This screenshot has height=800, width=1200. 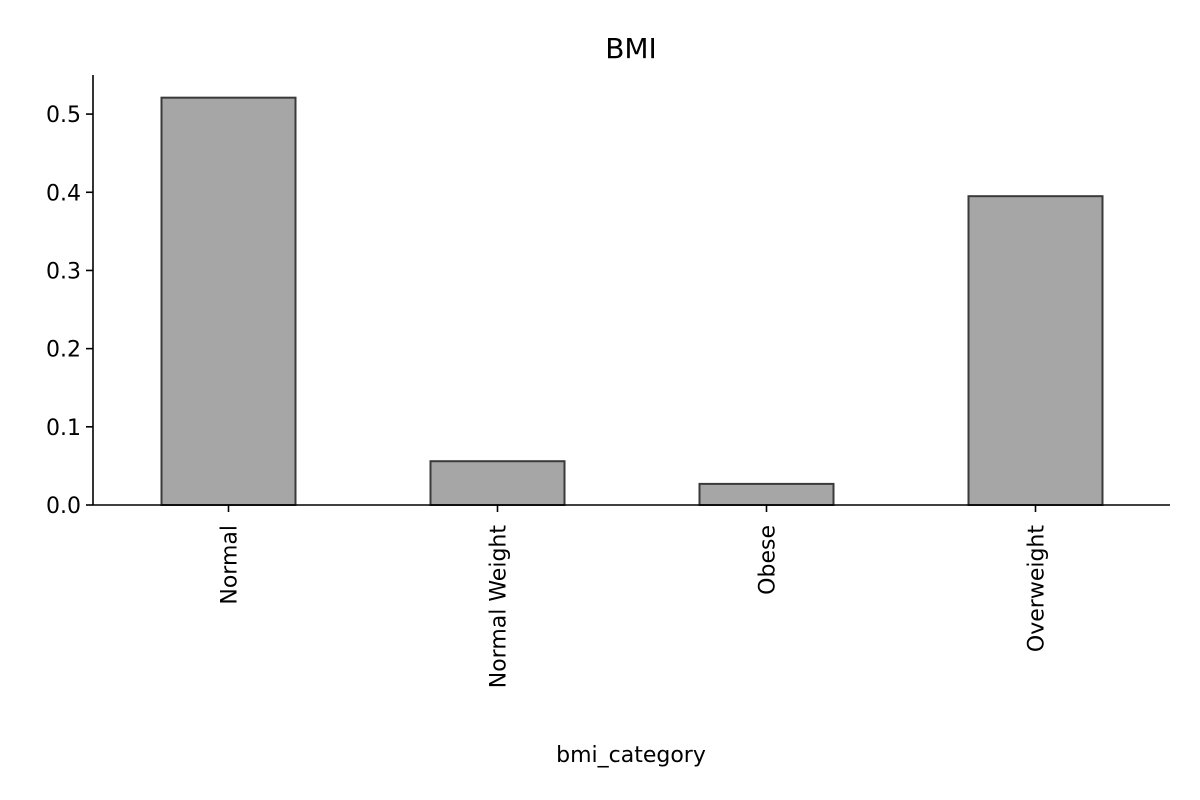 What do you see at coordinates (631, 48) in the screenshot?
I see `chart-title: BMI` at bounding box center [631, 48].